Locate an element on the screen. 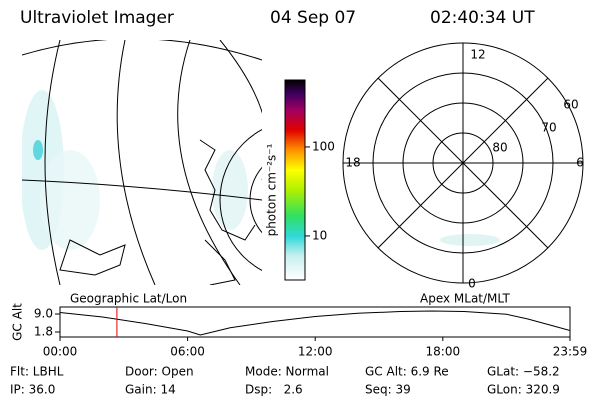 This screenshot has width=600, height=400. footer-field: Dsp: 2.6 is located at coordinates (274, 390).